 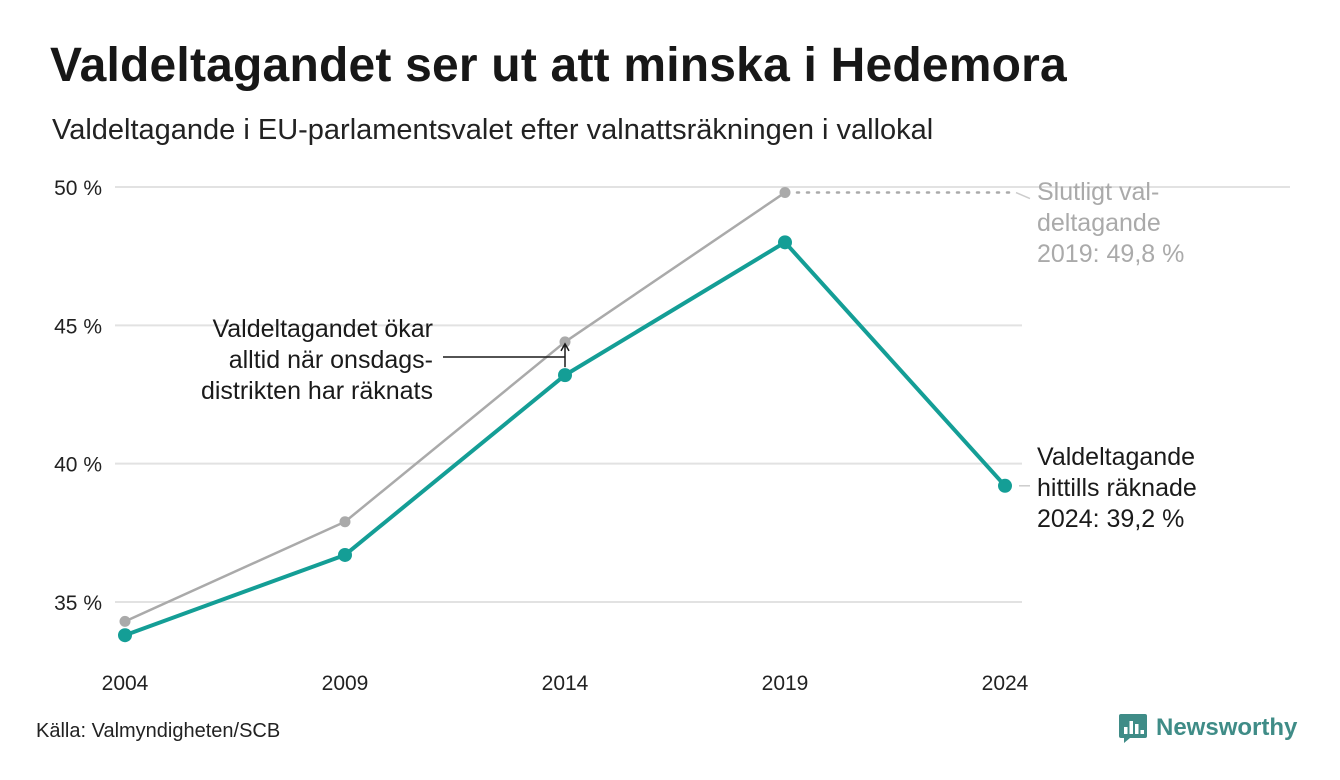 I want to click on y-tick-label: 40 %, so click(x=78, y=465).